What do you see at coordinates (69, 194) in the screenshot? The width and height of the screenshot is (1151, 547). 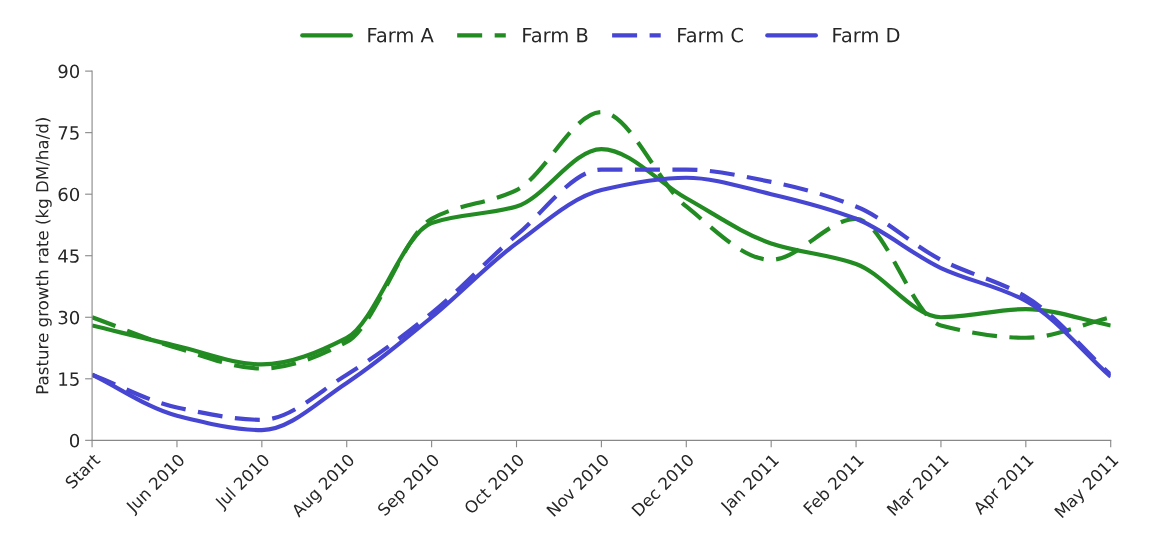 I see `y-tick-label: 60` at bounding box center [69, 194].